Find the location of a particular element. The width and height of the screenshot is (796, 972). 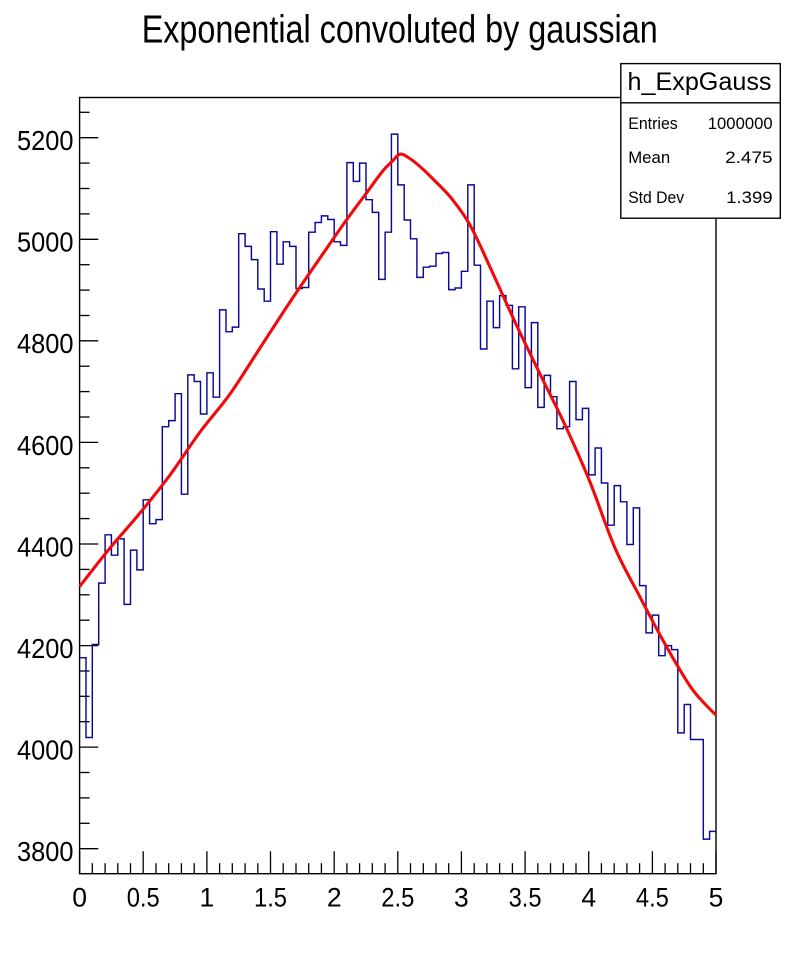

svg-text: 3.5 is located at coordinates (525, 897).